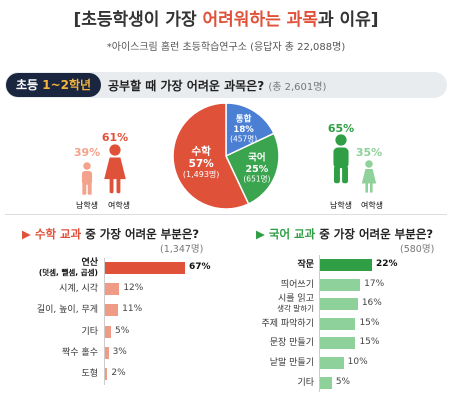  I want to click on page-subtitle: *아이스크림 홈런 초등학습연구소 (응답자 총 22,088명), so click(226, 47).